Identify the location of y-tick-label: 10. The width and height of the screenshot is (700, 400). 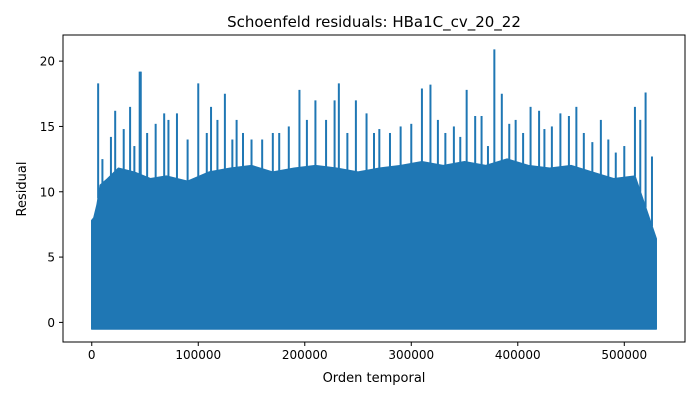
(47, 192).